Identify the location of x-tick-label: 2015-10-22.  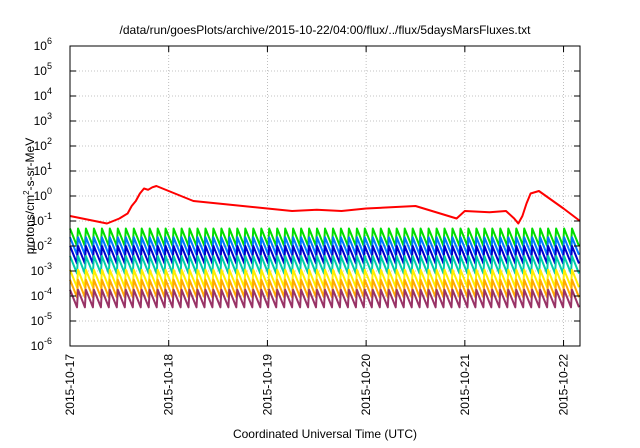
(564, 385).